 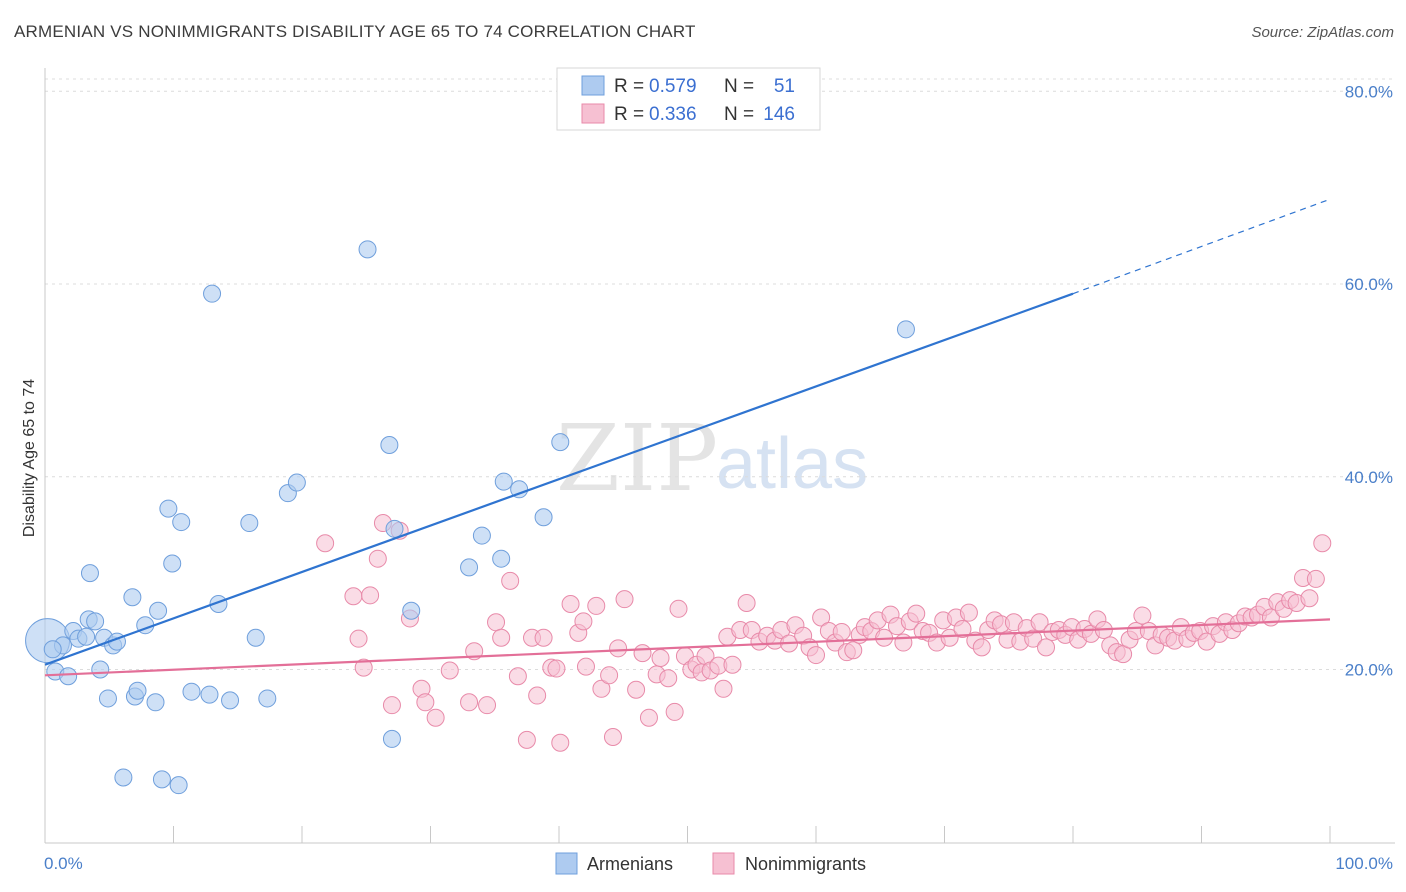 What do you see at coordinates (1369, 91) in the screenshot?
I see `y-tick-label: 80.0%` at bounding box center [1369, 91].